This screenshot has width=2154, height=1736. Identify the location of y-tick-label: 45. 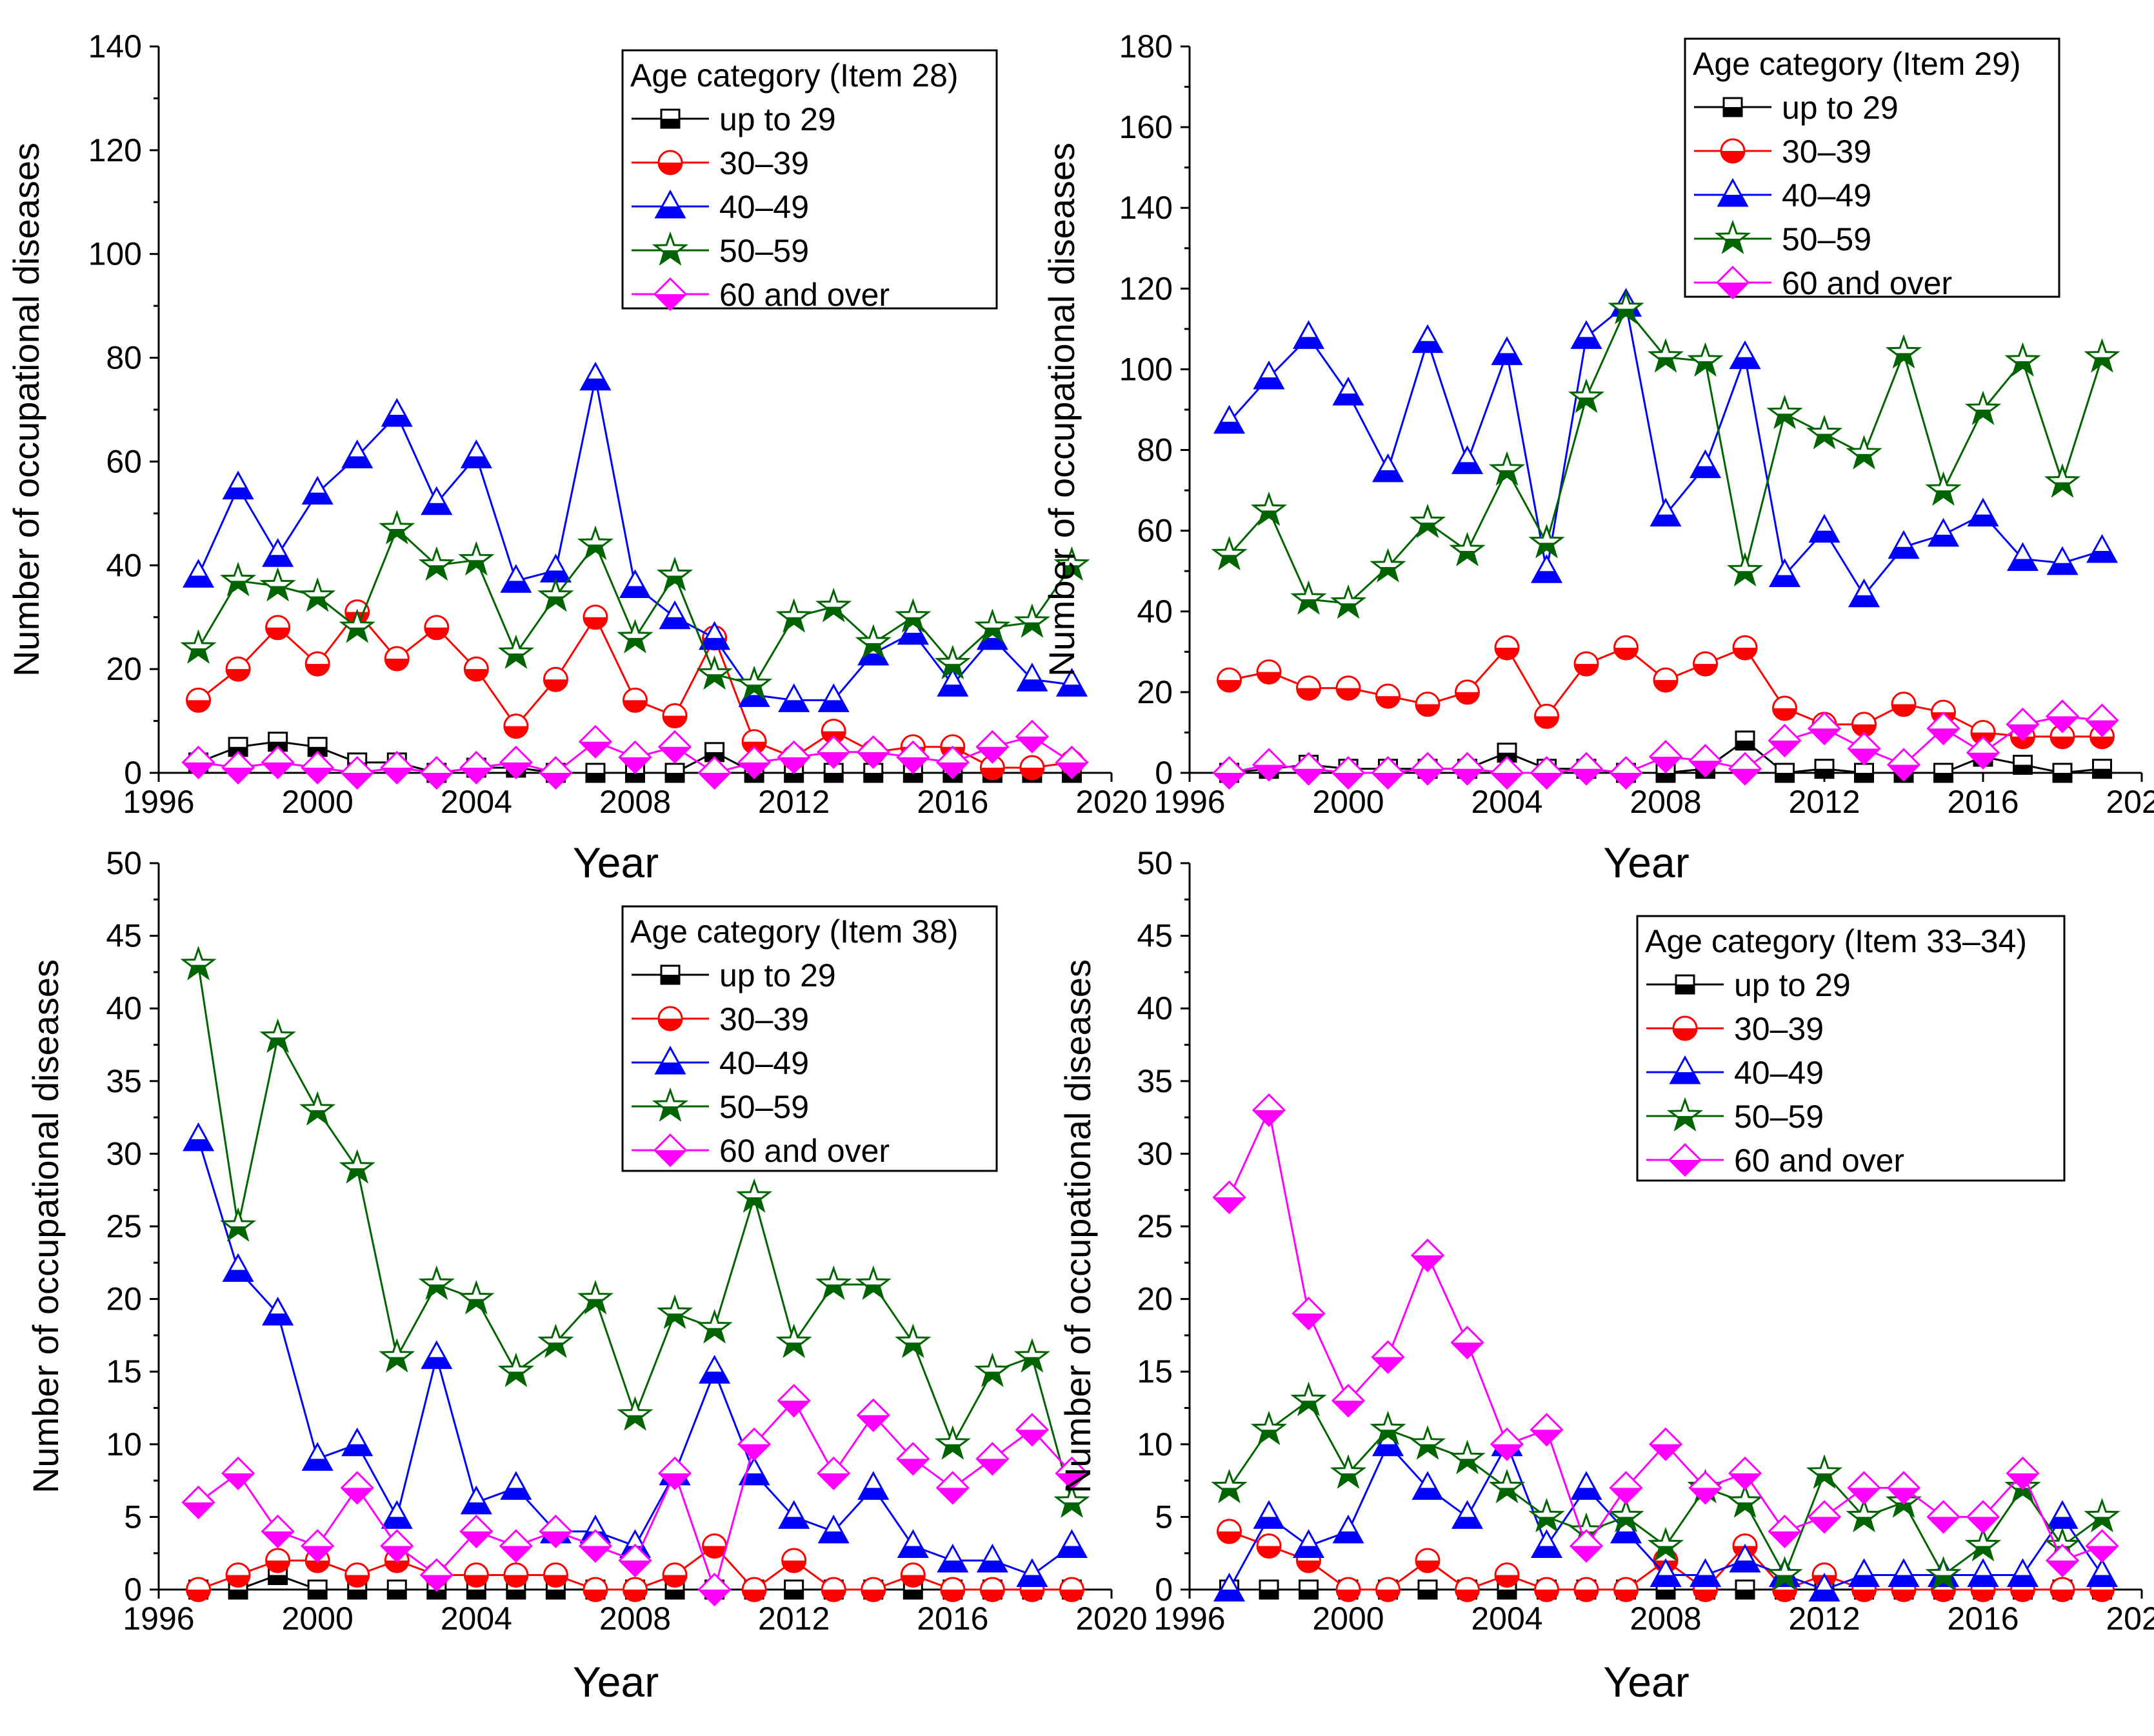
(1155, 936).